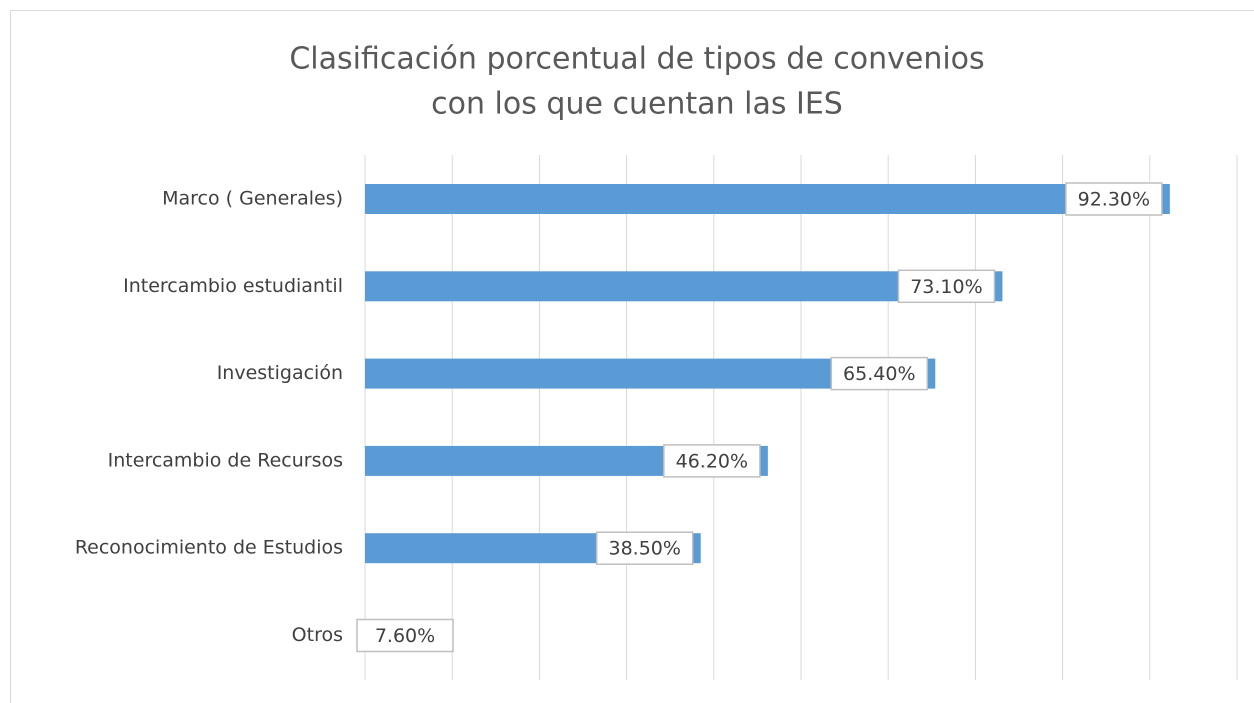 The height and width of the screenshot is (703, 1254). I want to click on y-tick-label: Investigación, so click(280, 373).